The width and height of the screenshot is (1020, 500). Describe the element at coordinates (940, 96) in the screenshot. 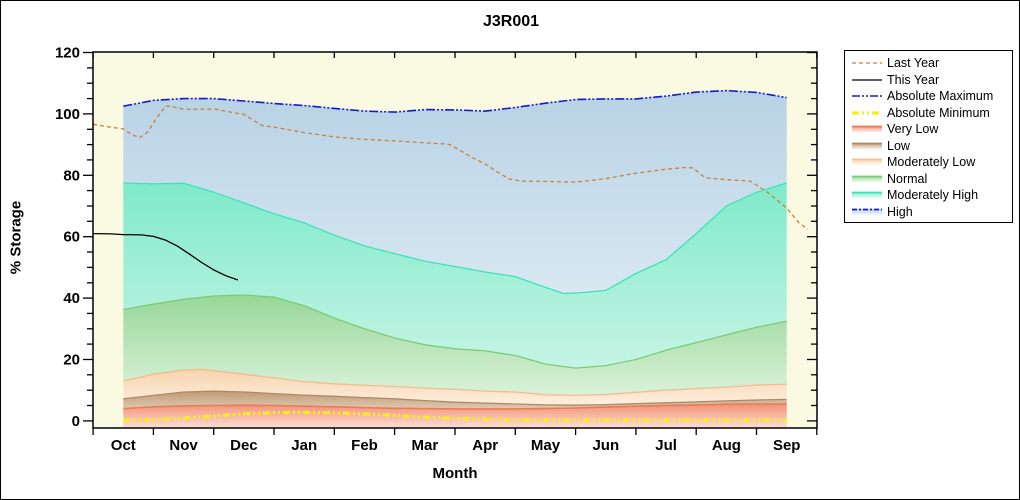

I see `legend-item-label: Absolute Maximum` at that location.